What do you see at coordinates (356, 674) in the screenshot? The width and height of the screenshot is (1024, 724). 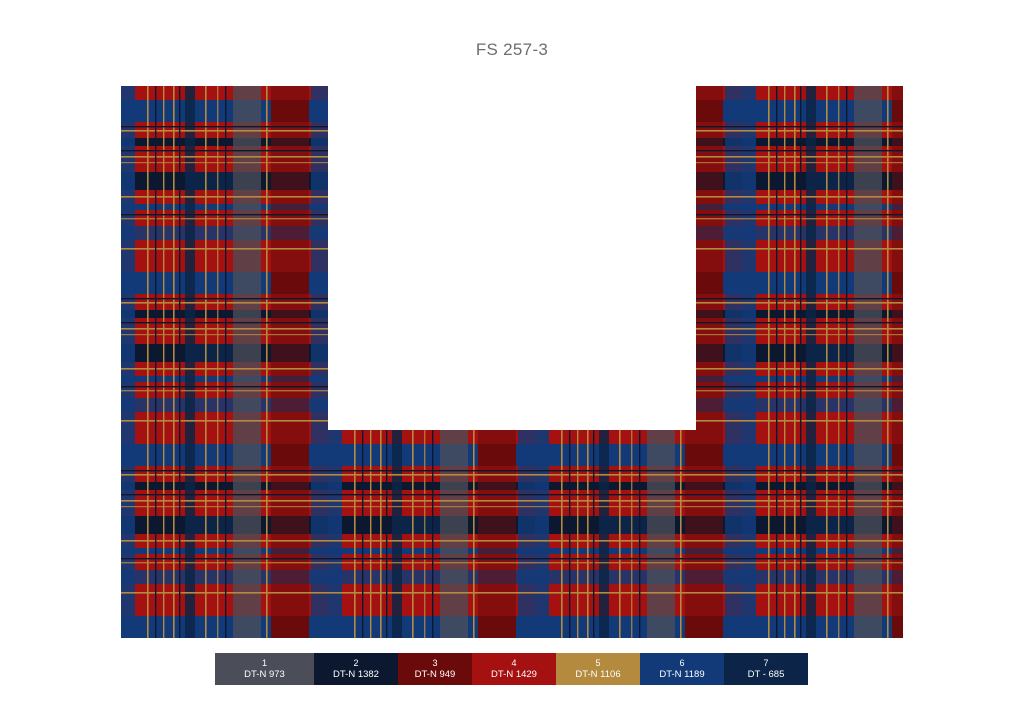 I see `swatch-code: DT-N 1382` at bounding box center [356, 674].